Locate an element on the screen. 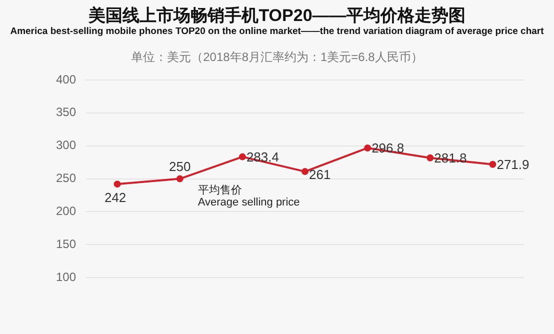 This screenshot has width=554, height=334. y-tick-label: 100 is located at coordinates (66, 277).